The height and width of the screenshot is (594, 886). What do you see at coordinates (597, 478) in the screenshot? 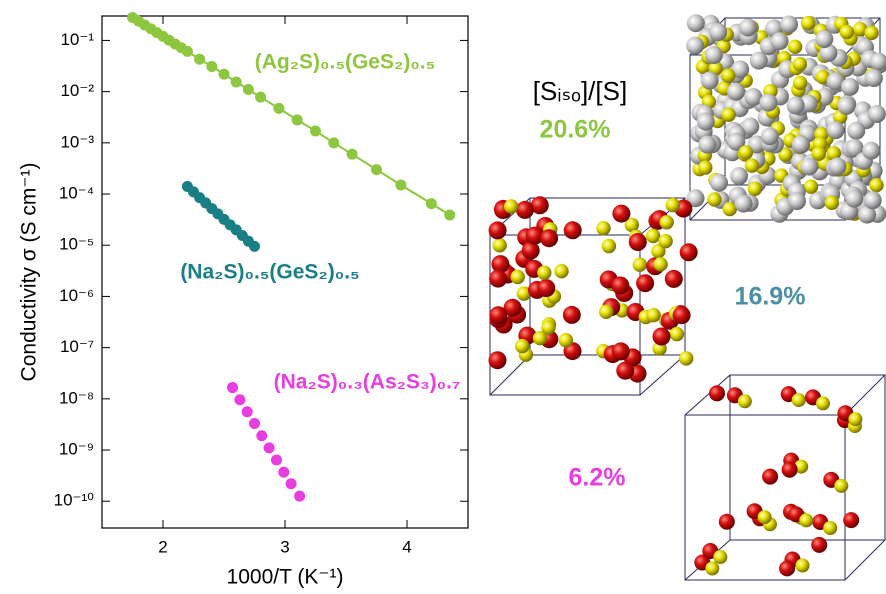
I see `annotation: 6.2%` at bounding box center [597, 478].